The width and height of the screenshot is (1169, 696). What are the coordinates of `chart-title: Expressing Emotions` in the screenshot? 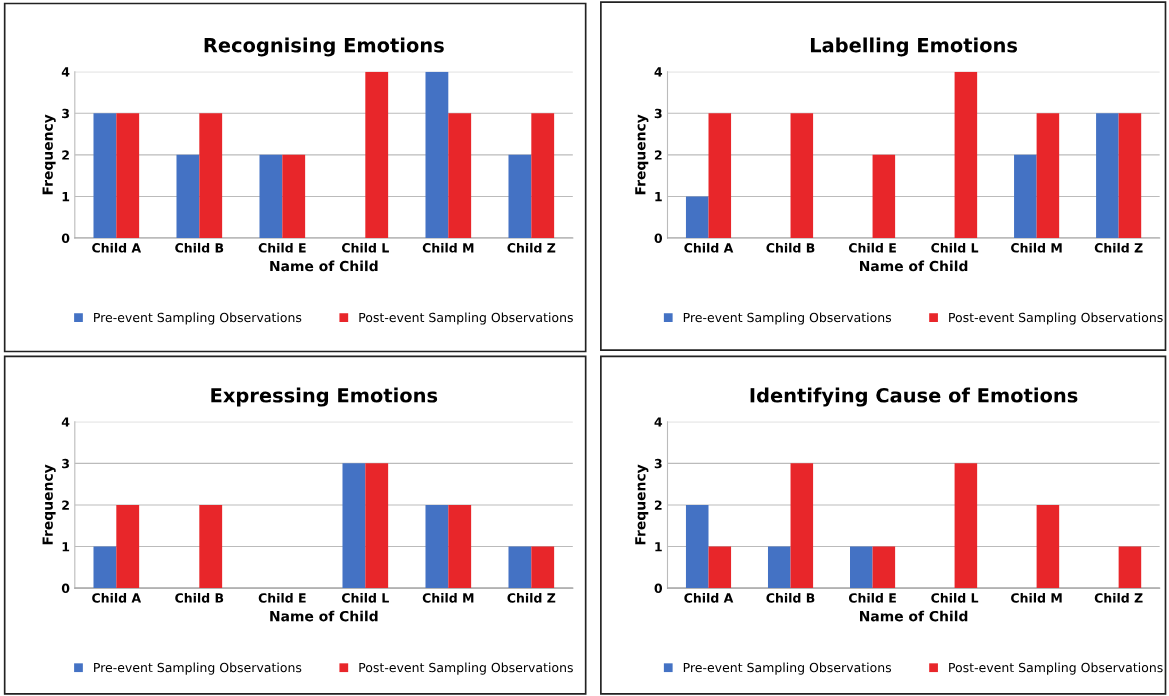 It's located at (324, 397).